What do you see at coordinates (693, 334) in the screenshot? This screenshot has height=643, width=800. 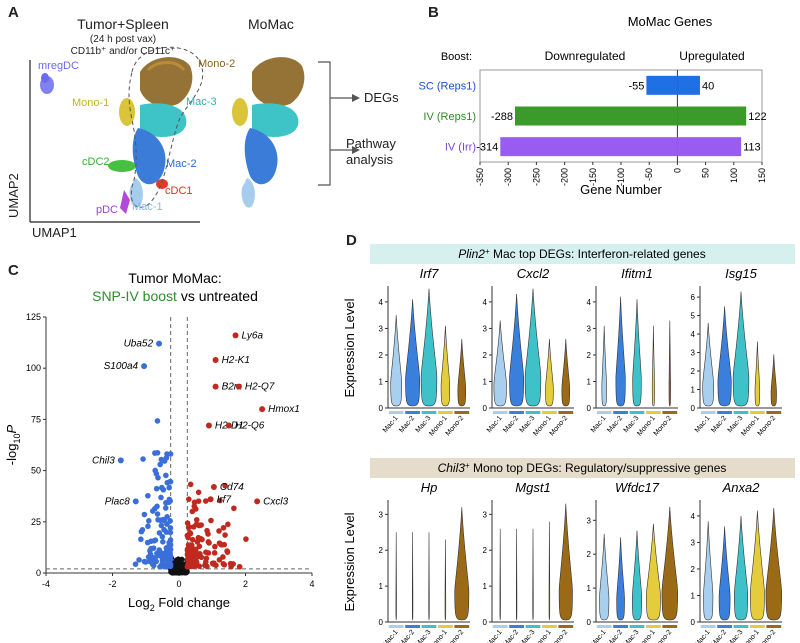 I see `violin-ytick-label: 4` at bounding box center [693, 334].